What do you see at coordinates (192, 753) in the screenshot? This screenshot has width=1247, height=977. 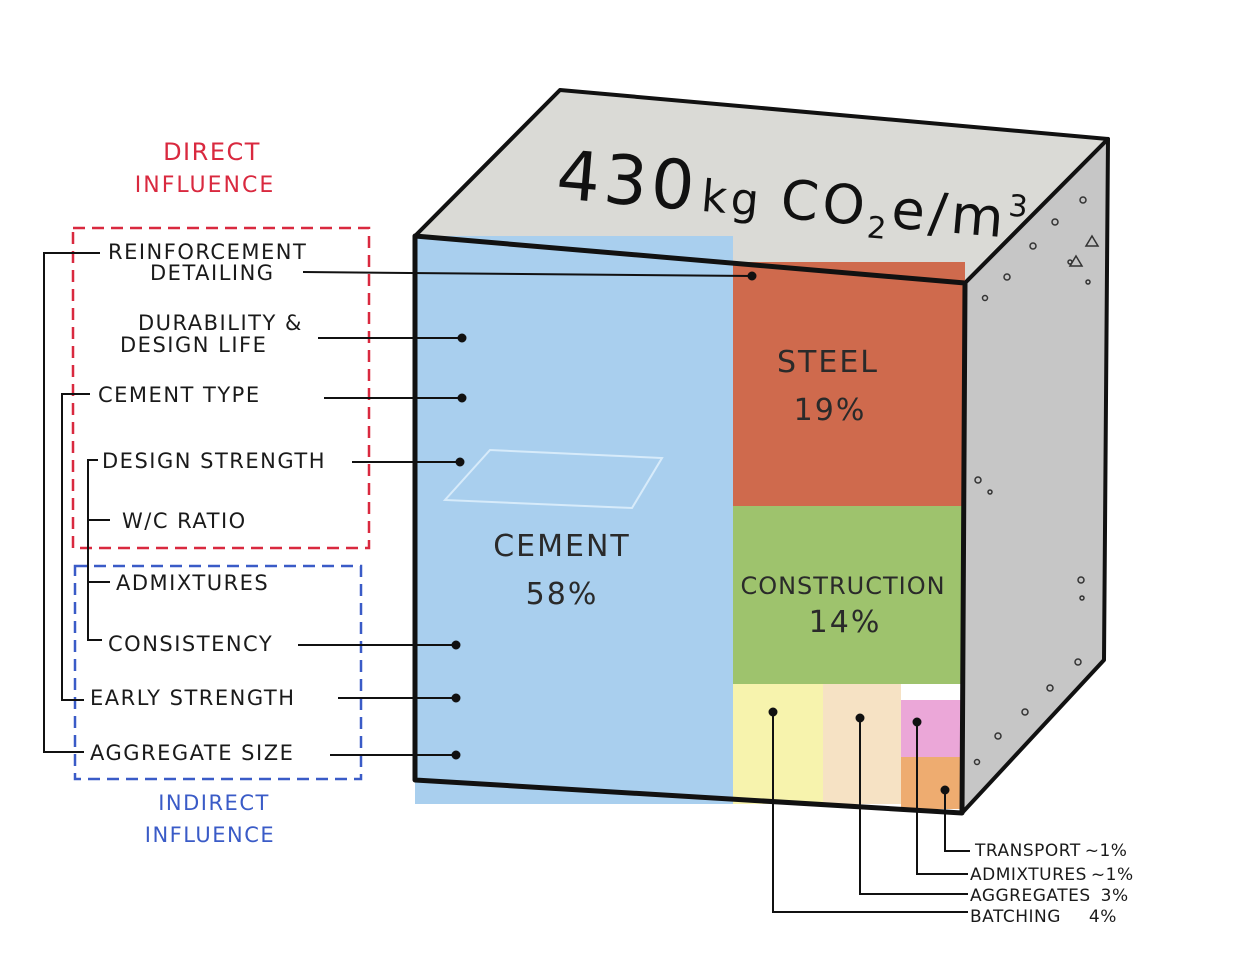 I see `factor-aggregate-size: AGGREGATE SIZE` at bounding box center [192, 753].